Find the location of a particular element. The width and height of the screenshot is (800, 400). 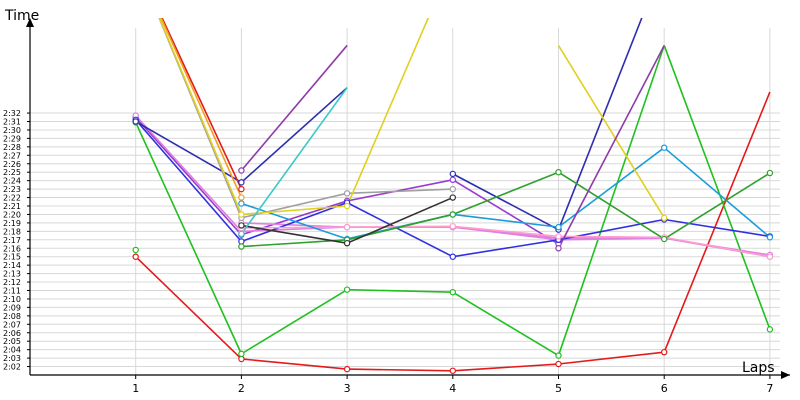

y-tick-label: 2:27 is located at coordinates (12, 155).